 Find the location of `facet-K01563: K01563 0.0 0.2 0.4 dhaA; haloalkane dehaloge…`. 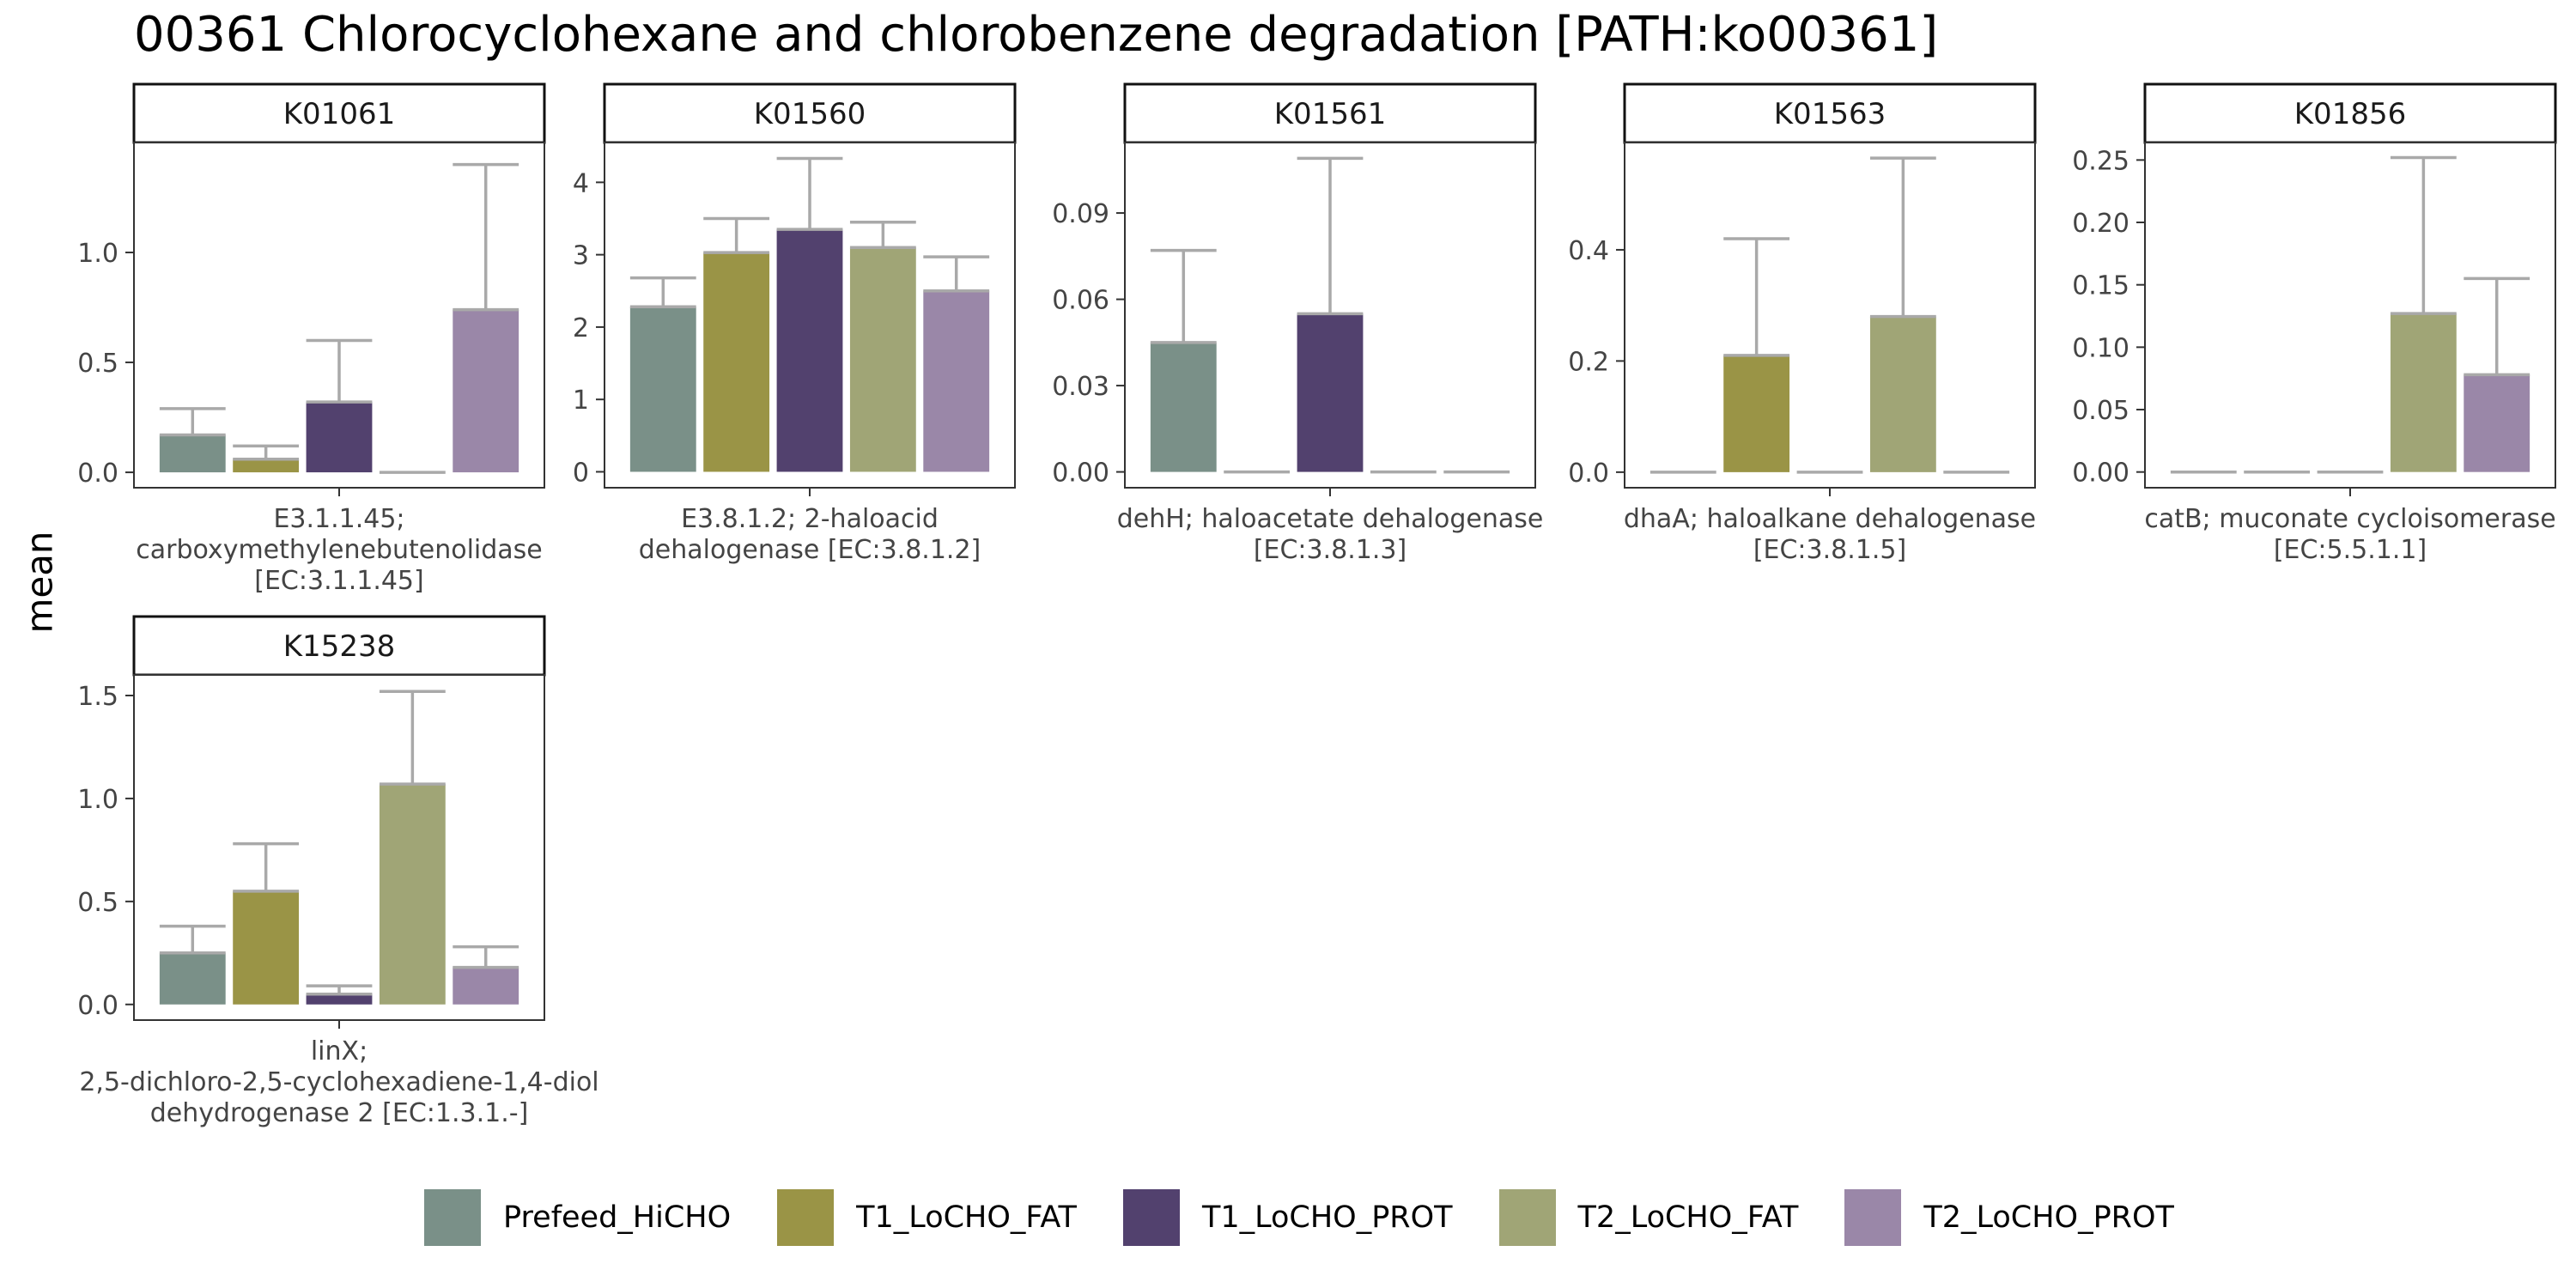

facet-K01563: K01563 0.0 0.2 0.4 dhaA; haloalkane dehaloge… is located at coordinates (1802, 323).